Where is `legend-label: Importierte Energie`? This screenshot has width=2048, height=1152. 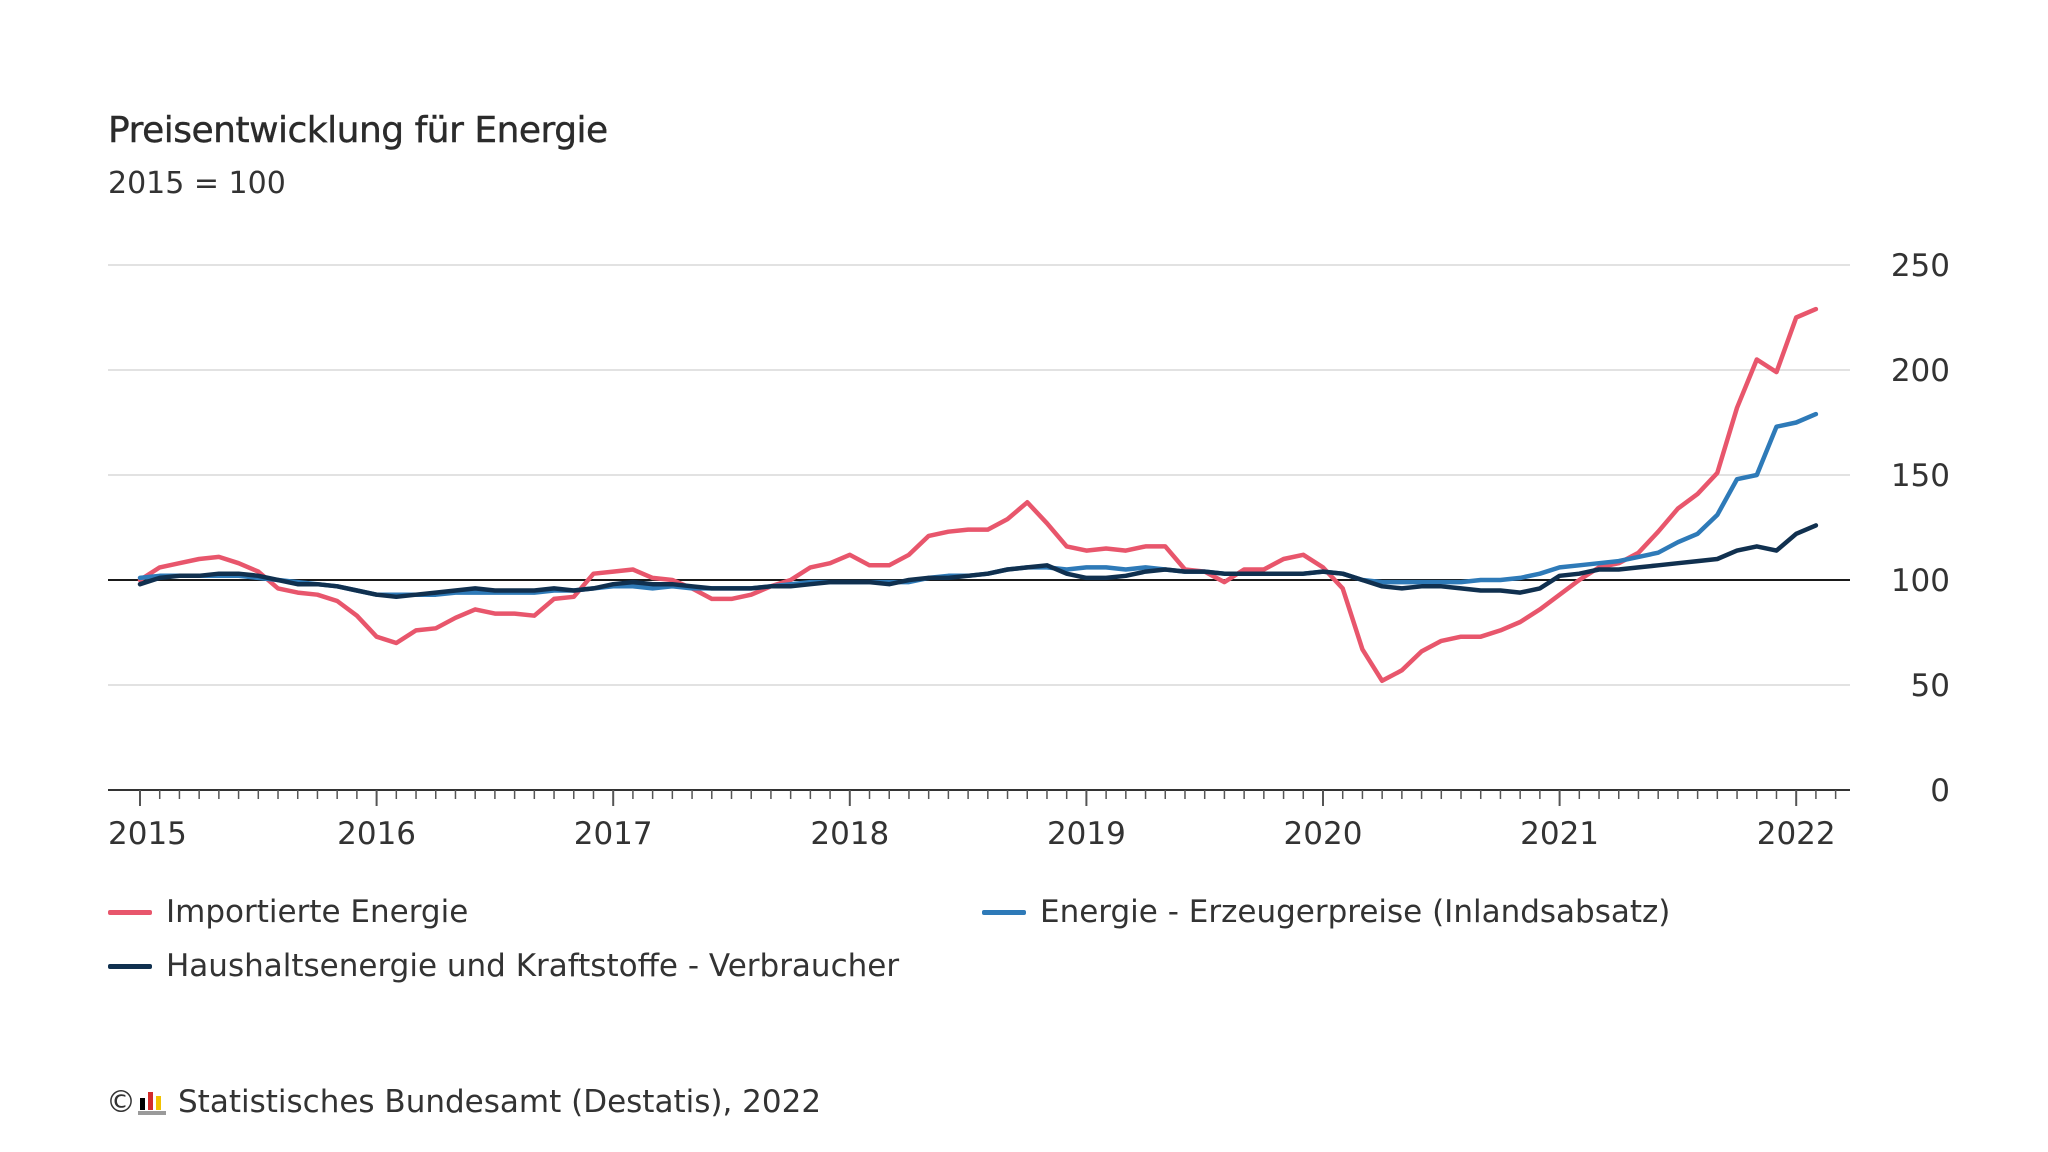
legend-label: Importierte Energie is located at coordinates (317, 912).